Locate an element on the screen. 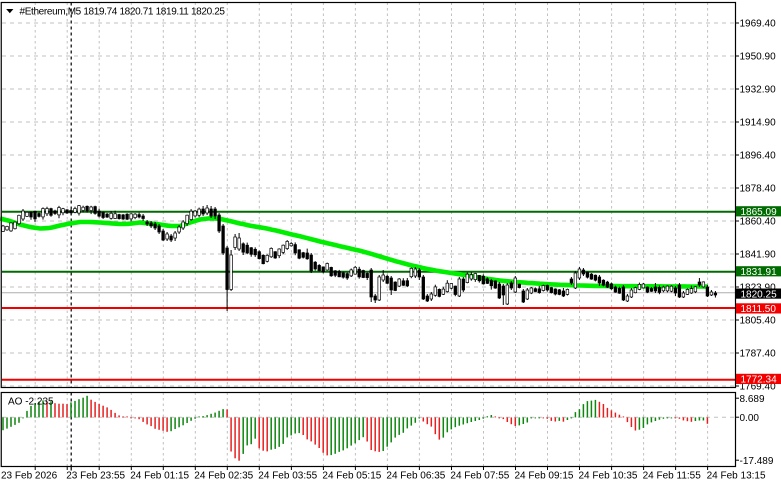 The height and width of the screenshot is (494, 781). svg-text: -17.489 is located at coordinates (757, 461).